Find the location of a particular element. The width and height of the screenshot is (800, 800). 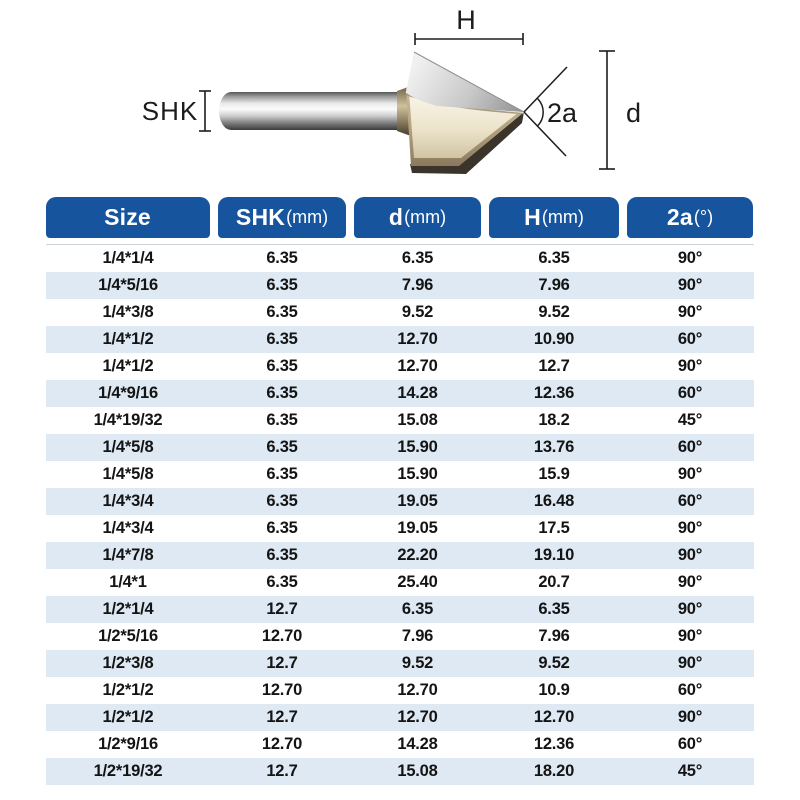

column-header-shk-unit: (mm) is located at coordinates (307, 217).